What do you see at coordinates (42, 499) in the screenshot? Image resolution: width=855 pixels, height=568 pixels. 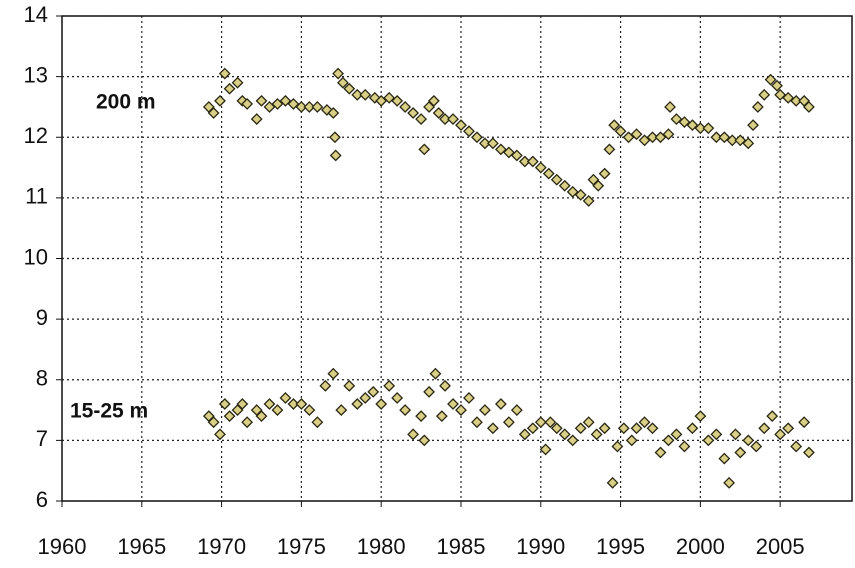 I see `y-tick-label: 6` at bounding box center [42, 499].